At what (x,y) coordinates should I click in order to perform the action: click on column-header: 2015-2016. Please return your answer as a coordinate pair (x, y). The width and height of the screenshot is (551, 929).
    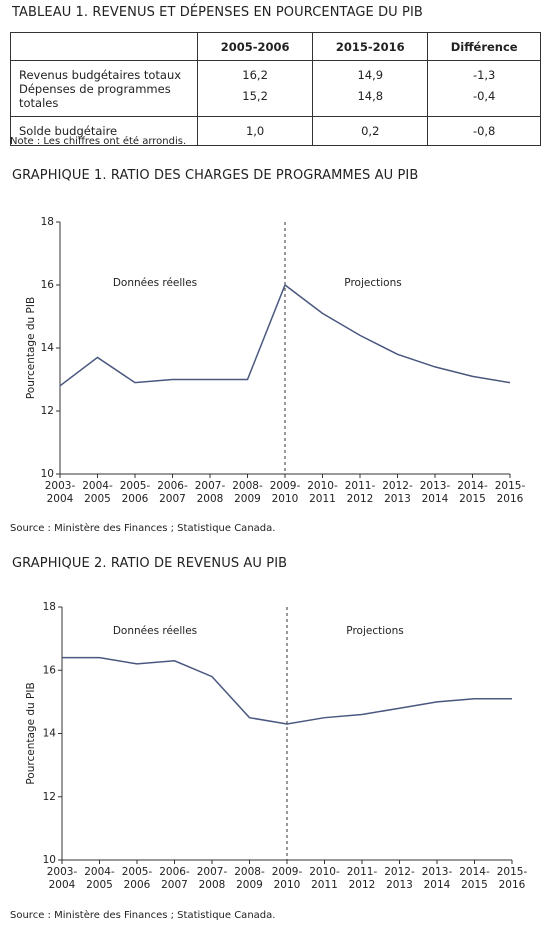
    Looking at the image, I should click on (370, 46).